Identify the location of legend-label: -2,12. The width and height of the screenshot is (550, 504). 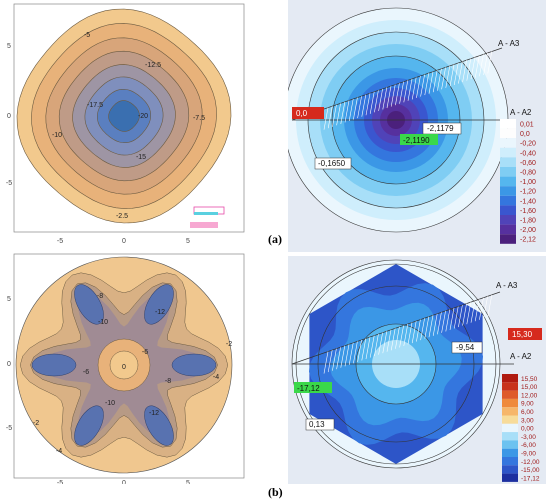
(528, 240).